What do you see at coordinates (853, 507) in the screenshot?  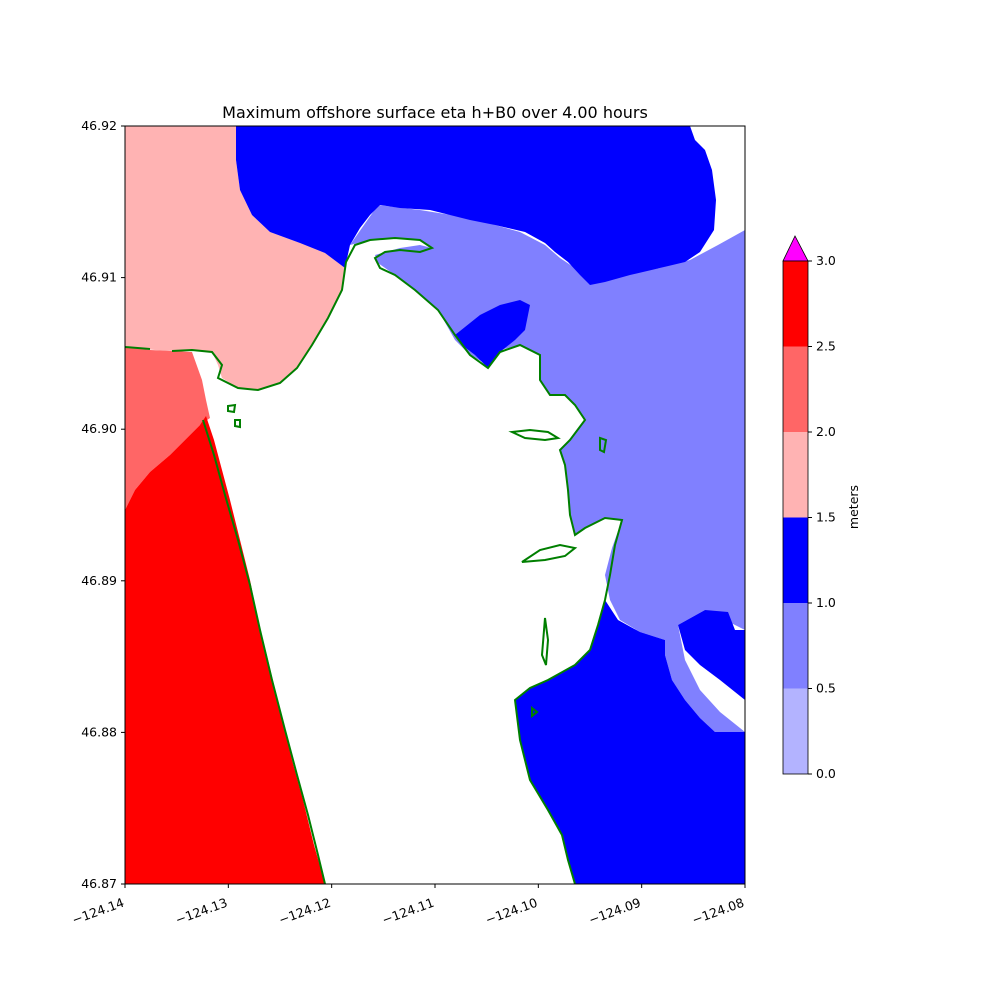 I see `colorbar-label: meters` at bounding box center [853, 507].